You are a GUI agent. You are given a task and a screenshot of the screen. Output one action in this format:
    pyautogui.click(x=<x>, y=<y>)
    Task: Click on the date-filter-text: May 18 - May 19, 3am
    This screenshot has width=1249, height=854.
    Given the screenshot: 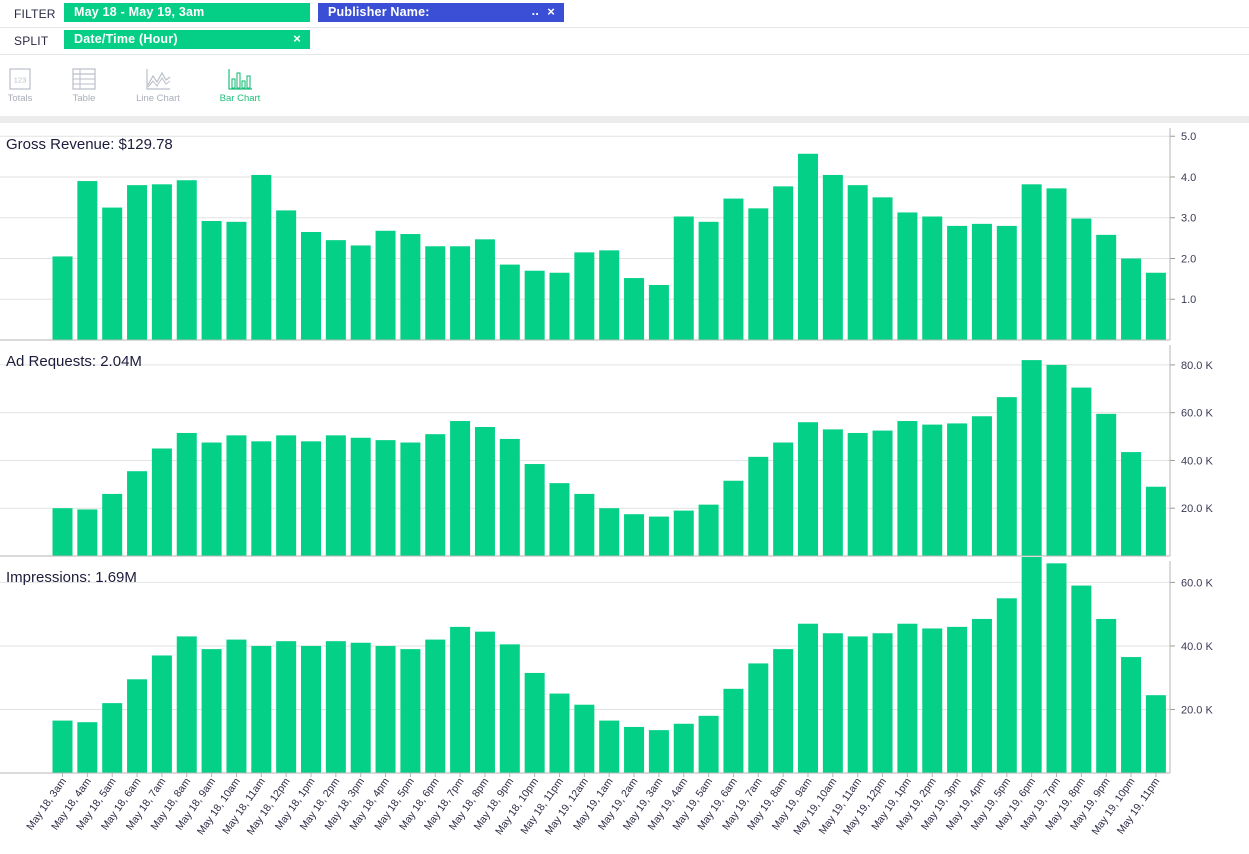 What is the action you would take?
    pyautogui.click(x=139, y=12)
    